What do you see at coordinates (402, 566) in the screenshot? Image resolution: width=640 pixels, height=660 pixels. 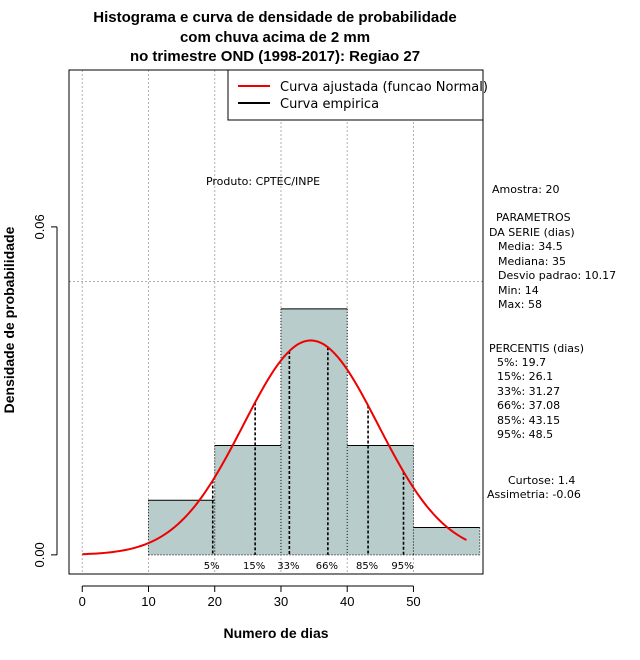 I see `percentile-label-5: 95%` at bounding box center [402, 566].